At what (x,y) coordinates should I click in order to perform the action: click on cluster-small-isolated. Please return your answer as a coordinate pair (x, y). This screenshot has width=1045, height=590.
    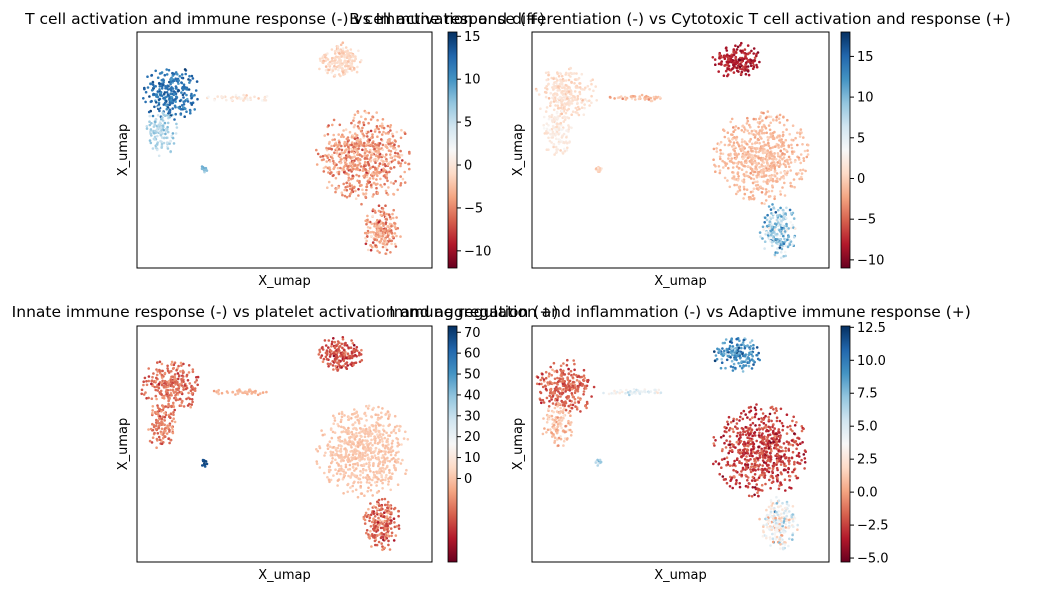
    Looking at the image, I should click on (598, 462).